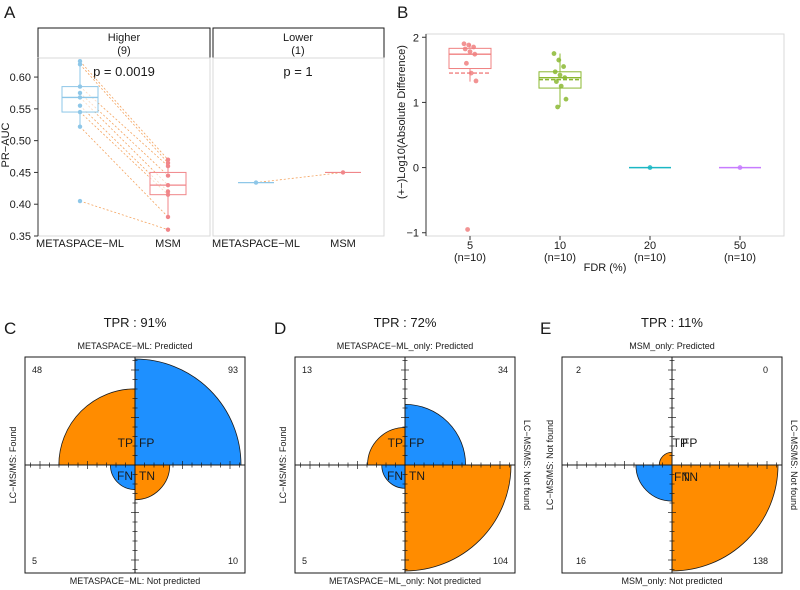 Image resolution: width=800 pixels, height=590 pixels. I want to click on panel-d-bottom-label: METASPACE−ML_only: Not predicted, so click(405, 581).